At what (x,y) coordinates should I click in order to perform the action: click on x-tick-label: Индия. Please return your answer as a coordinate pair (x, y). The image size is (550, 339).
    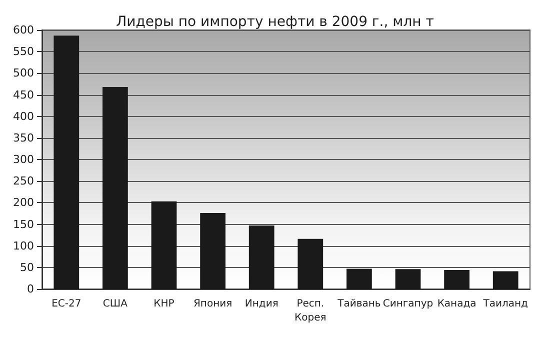
    Looking at the image, I should click on (261, 304).